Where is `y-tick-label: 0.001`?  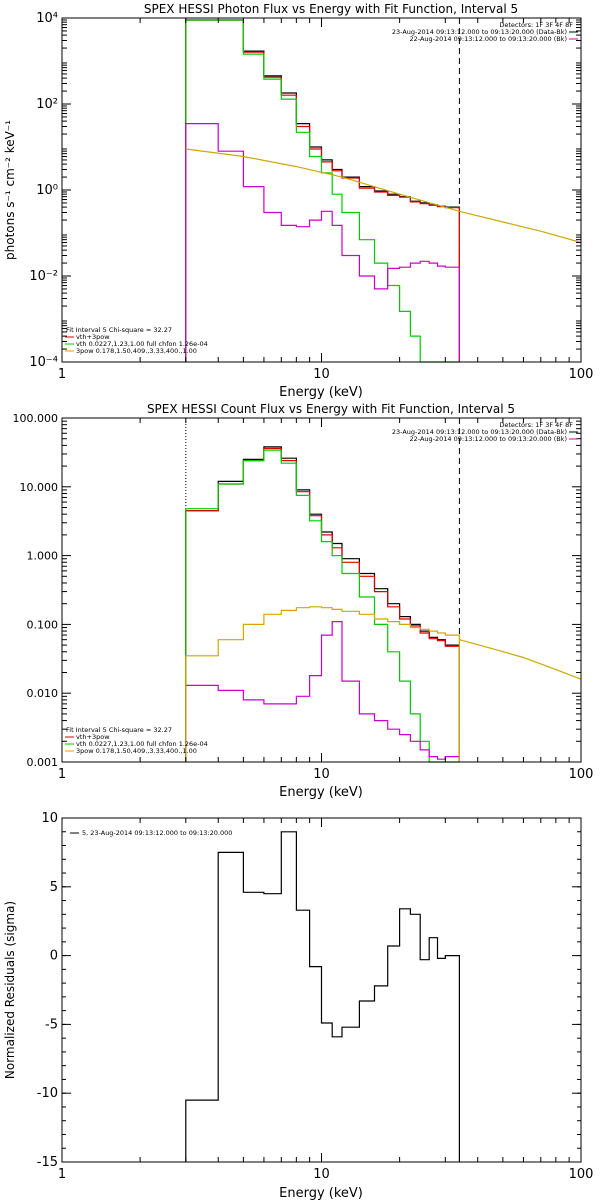 y-tick-label: 0.001 is located at coordinates (43, 762).